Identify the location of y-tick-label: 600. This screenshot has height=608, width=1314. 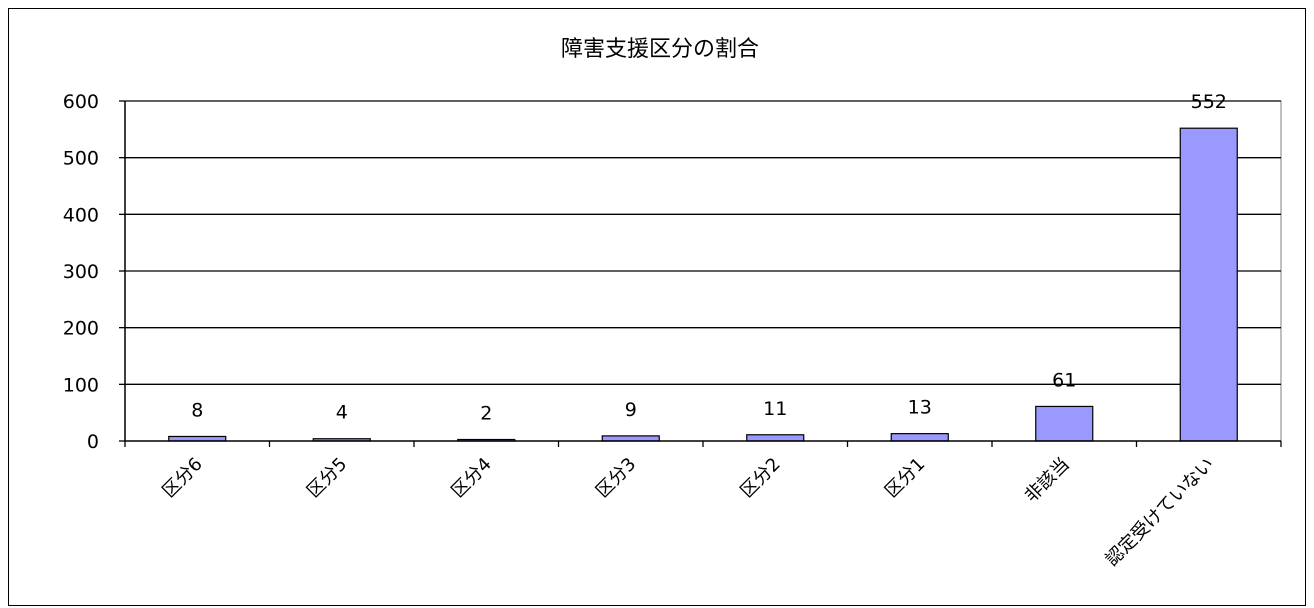
(81, 102).